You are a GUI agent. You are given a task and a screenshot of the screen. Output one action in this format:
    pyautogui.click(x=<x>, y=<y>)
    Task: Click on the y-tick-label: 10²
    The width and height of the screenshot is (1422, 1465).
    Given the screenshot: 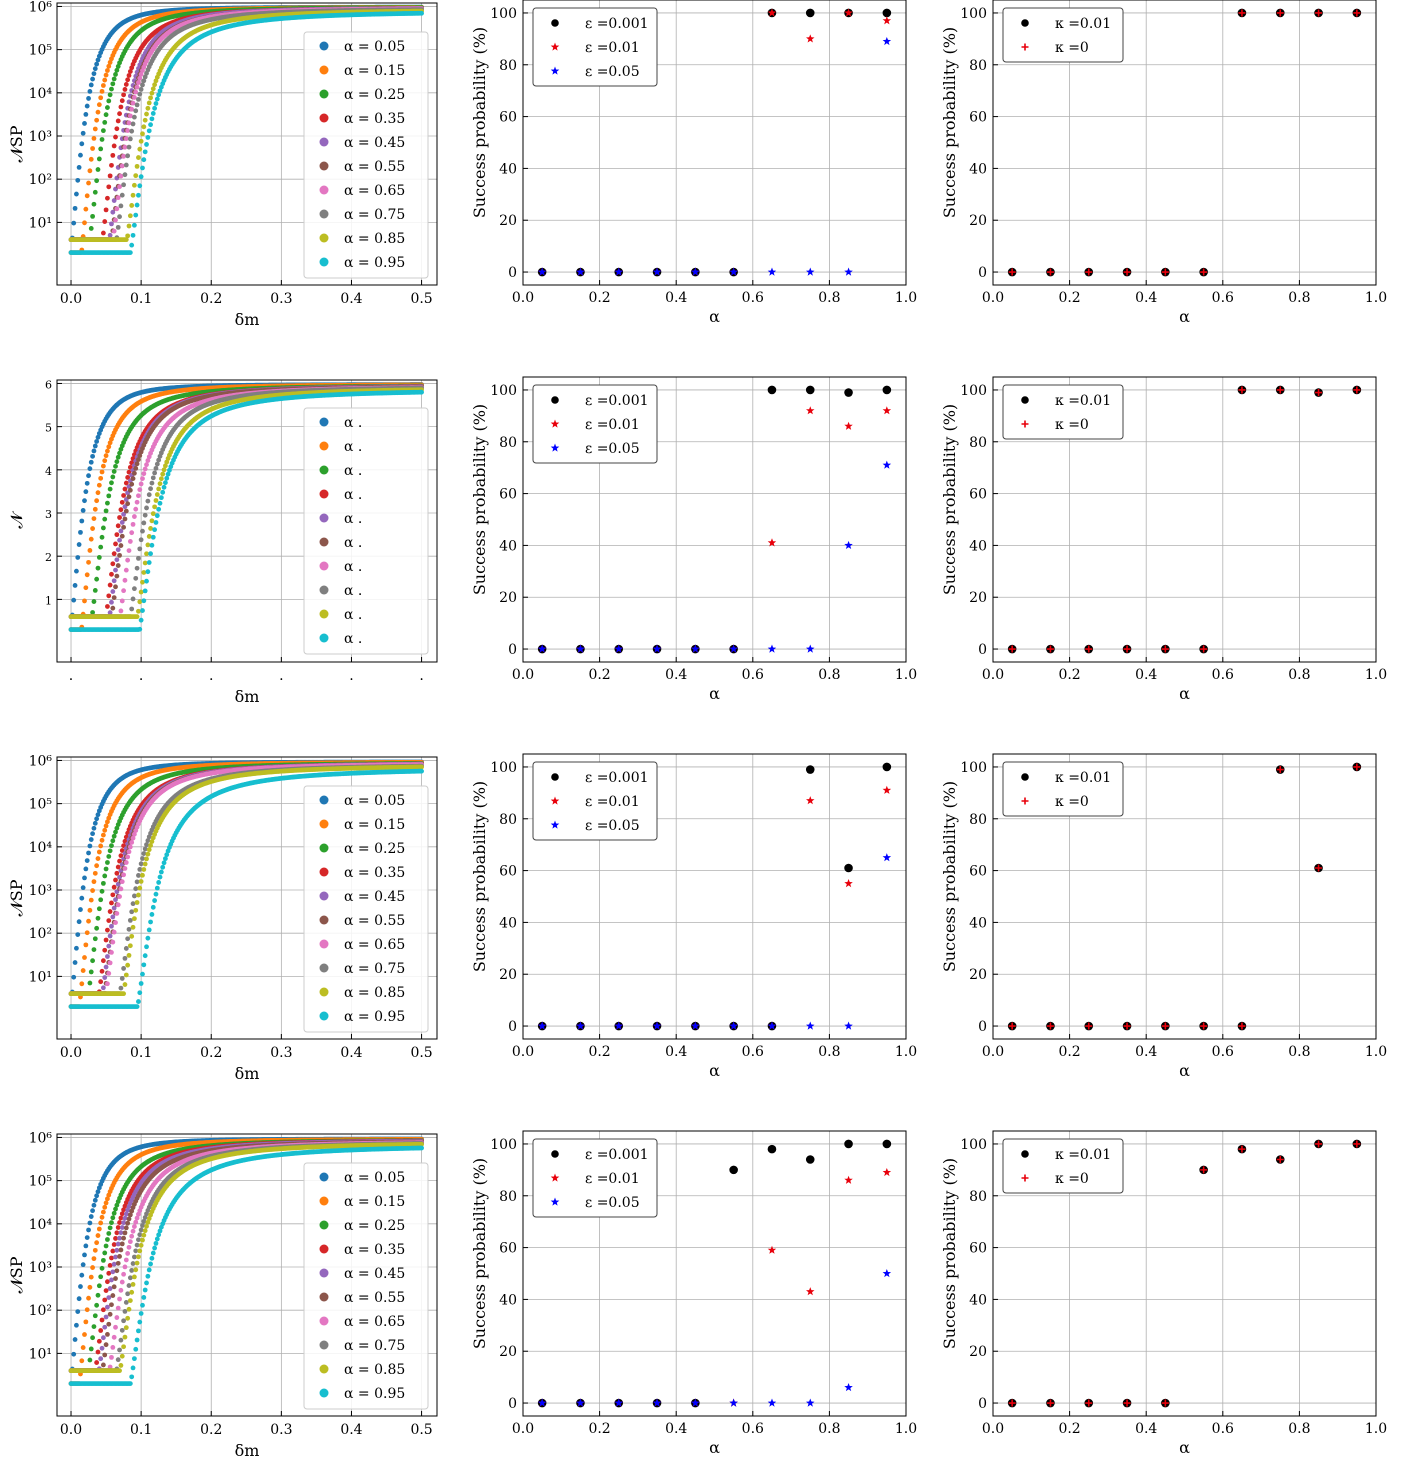 What is the action you would take?
    pyautogui.click(x=40, y=180)
    